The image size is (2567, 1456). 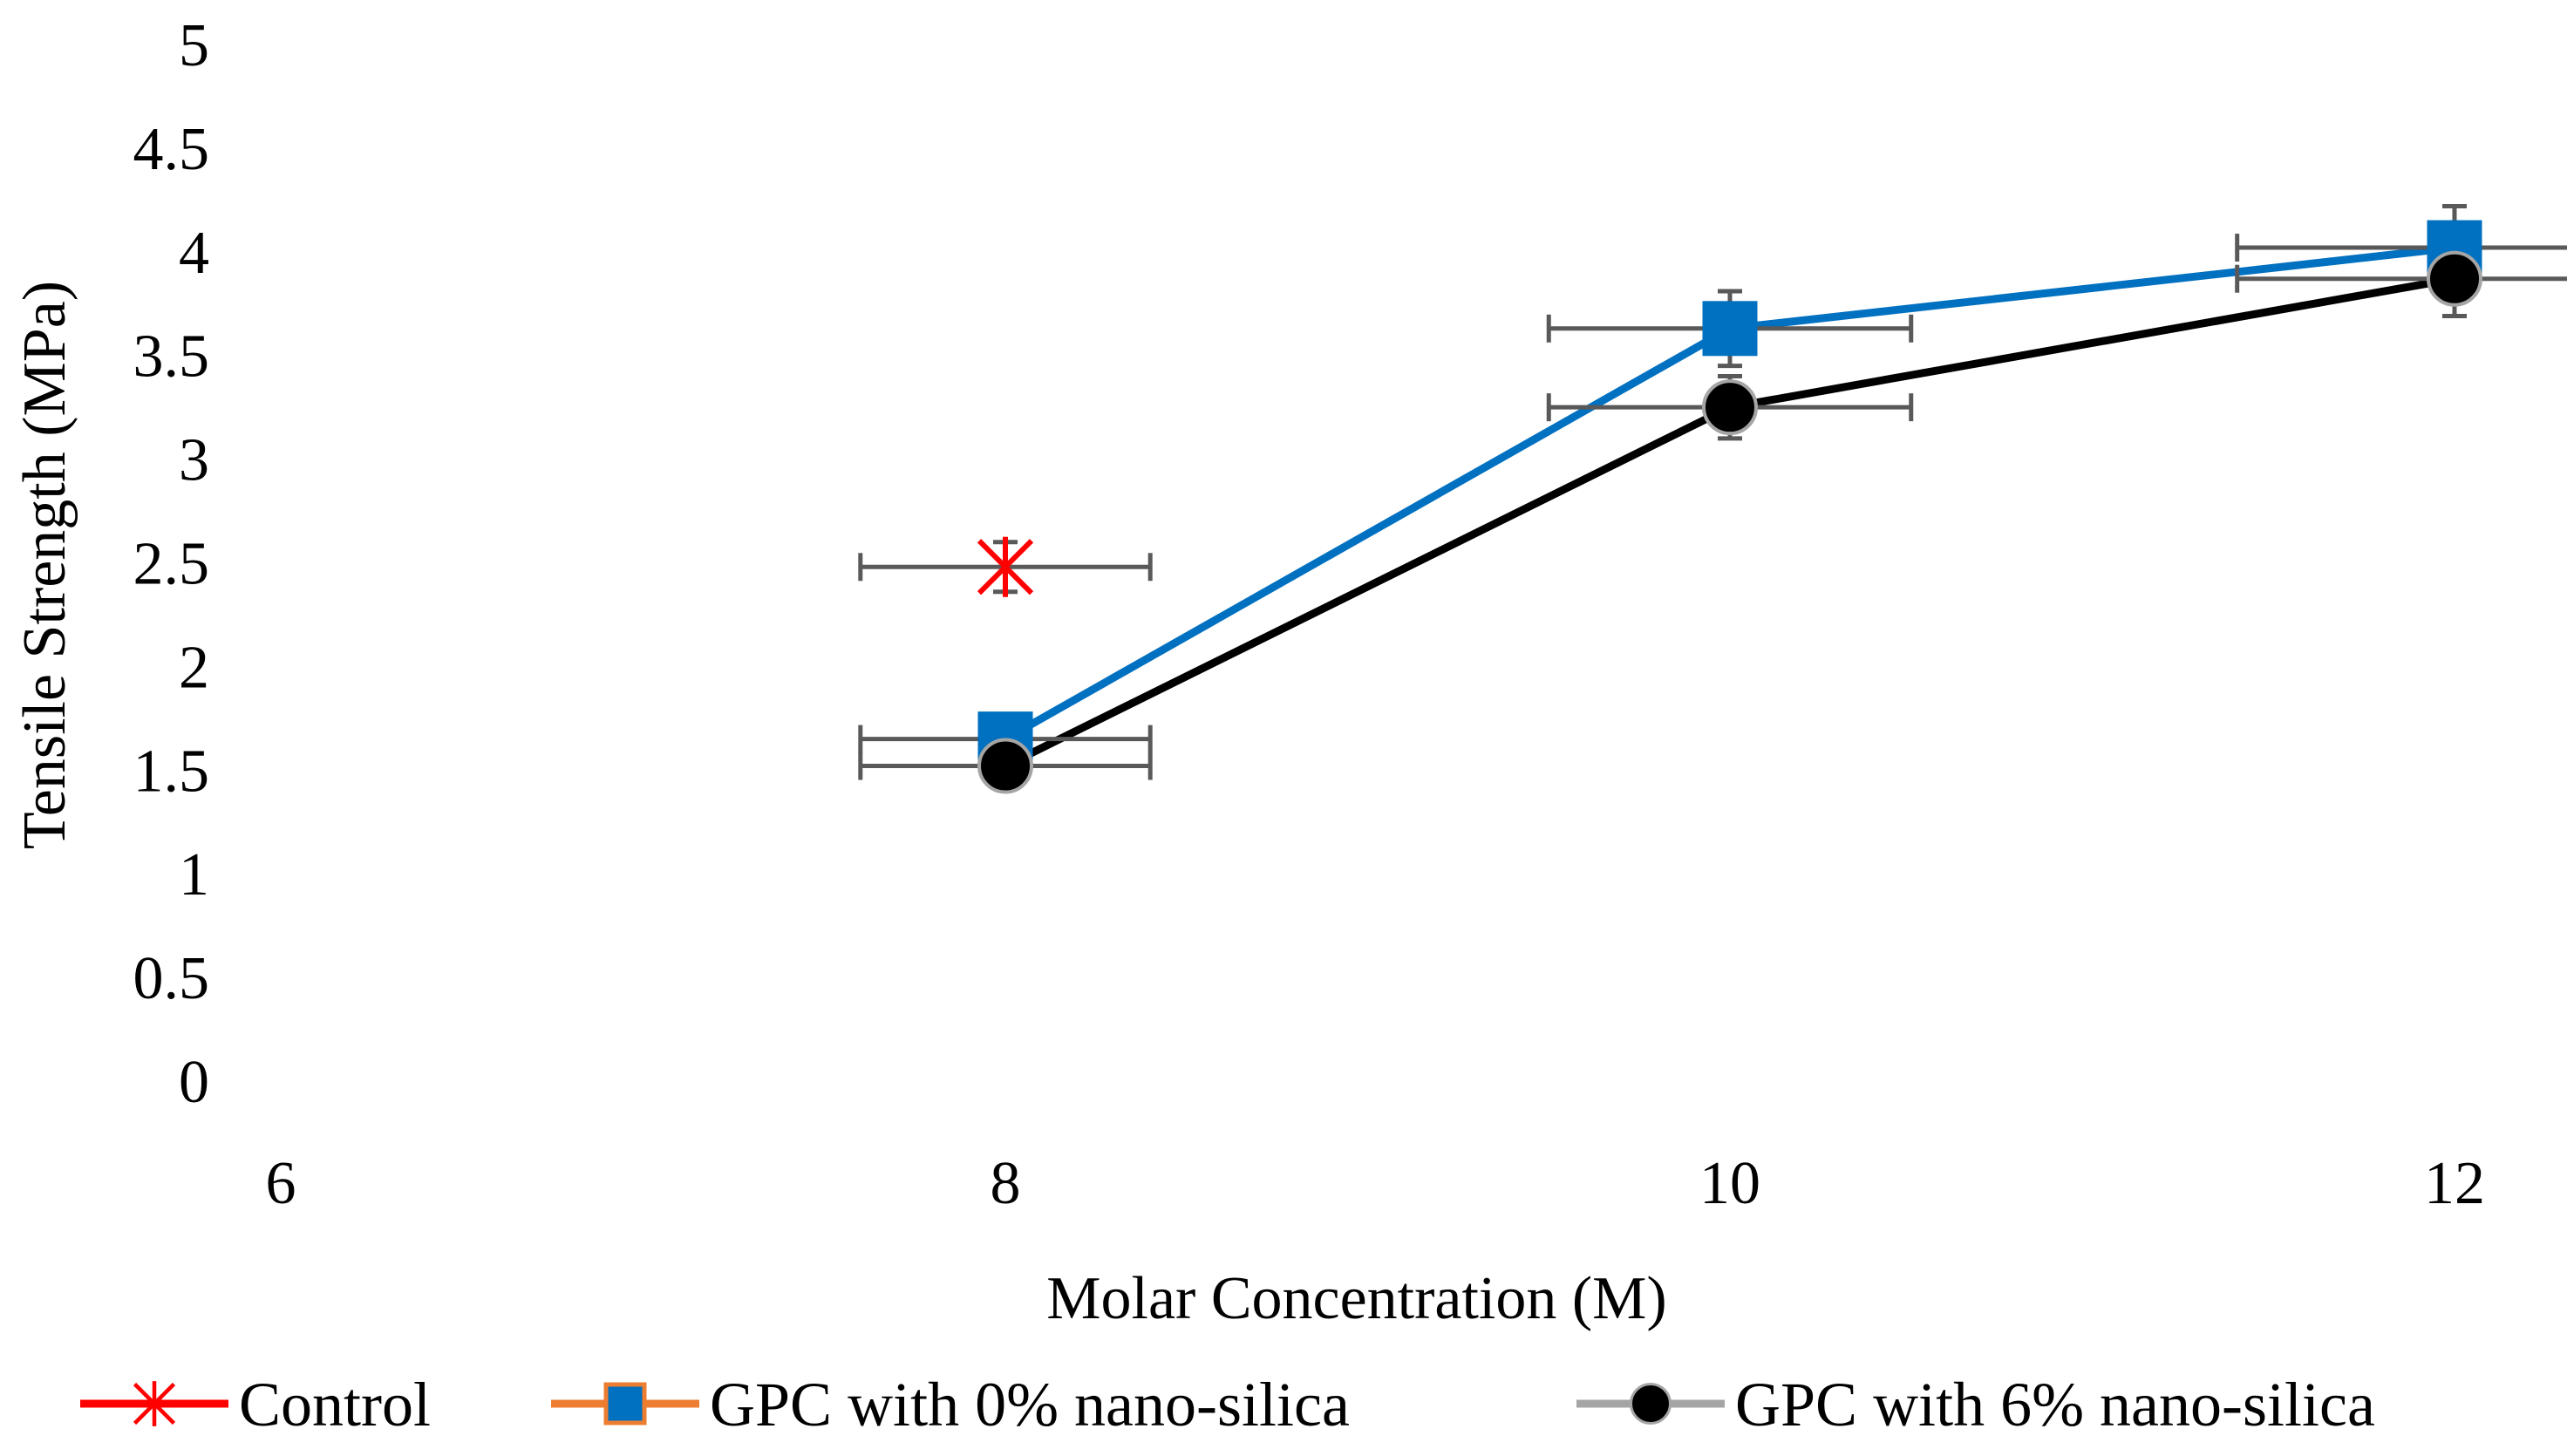 I want to click on y-tick-label: 0.5, so click(x=171, y=978).